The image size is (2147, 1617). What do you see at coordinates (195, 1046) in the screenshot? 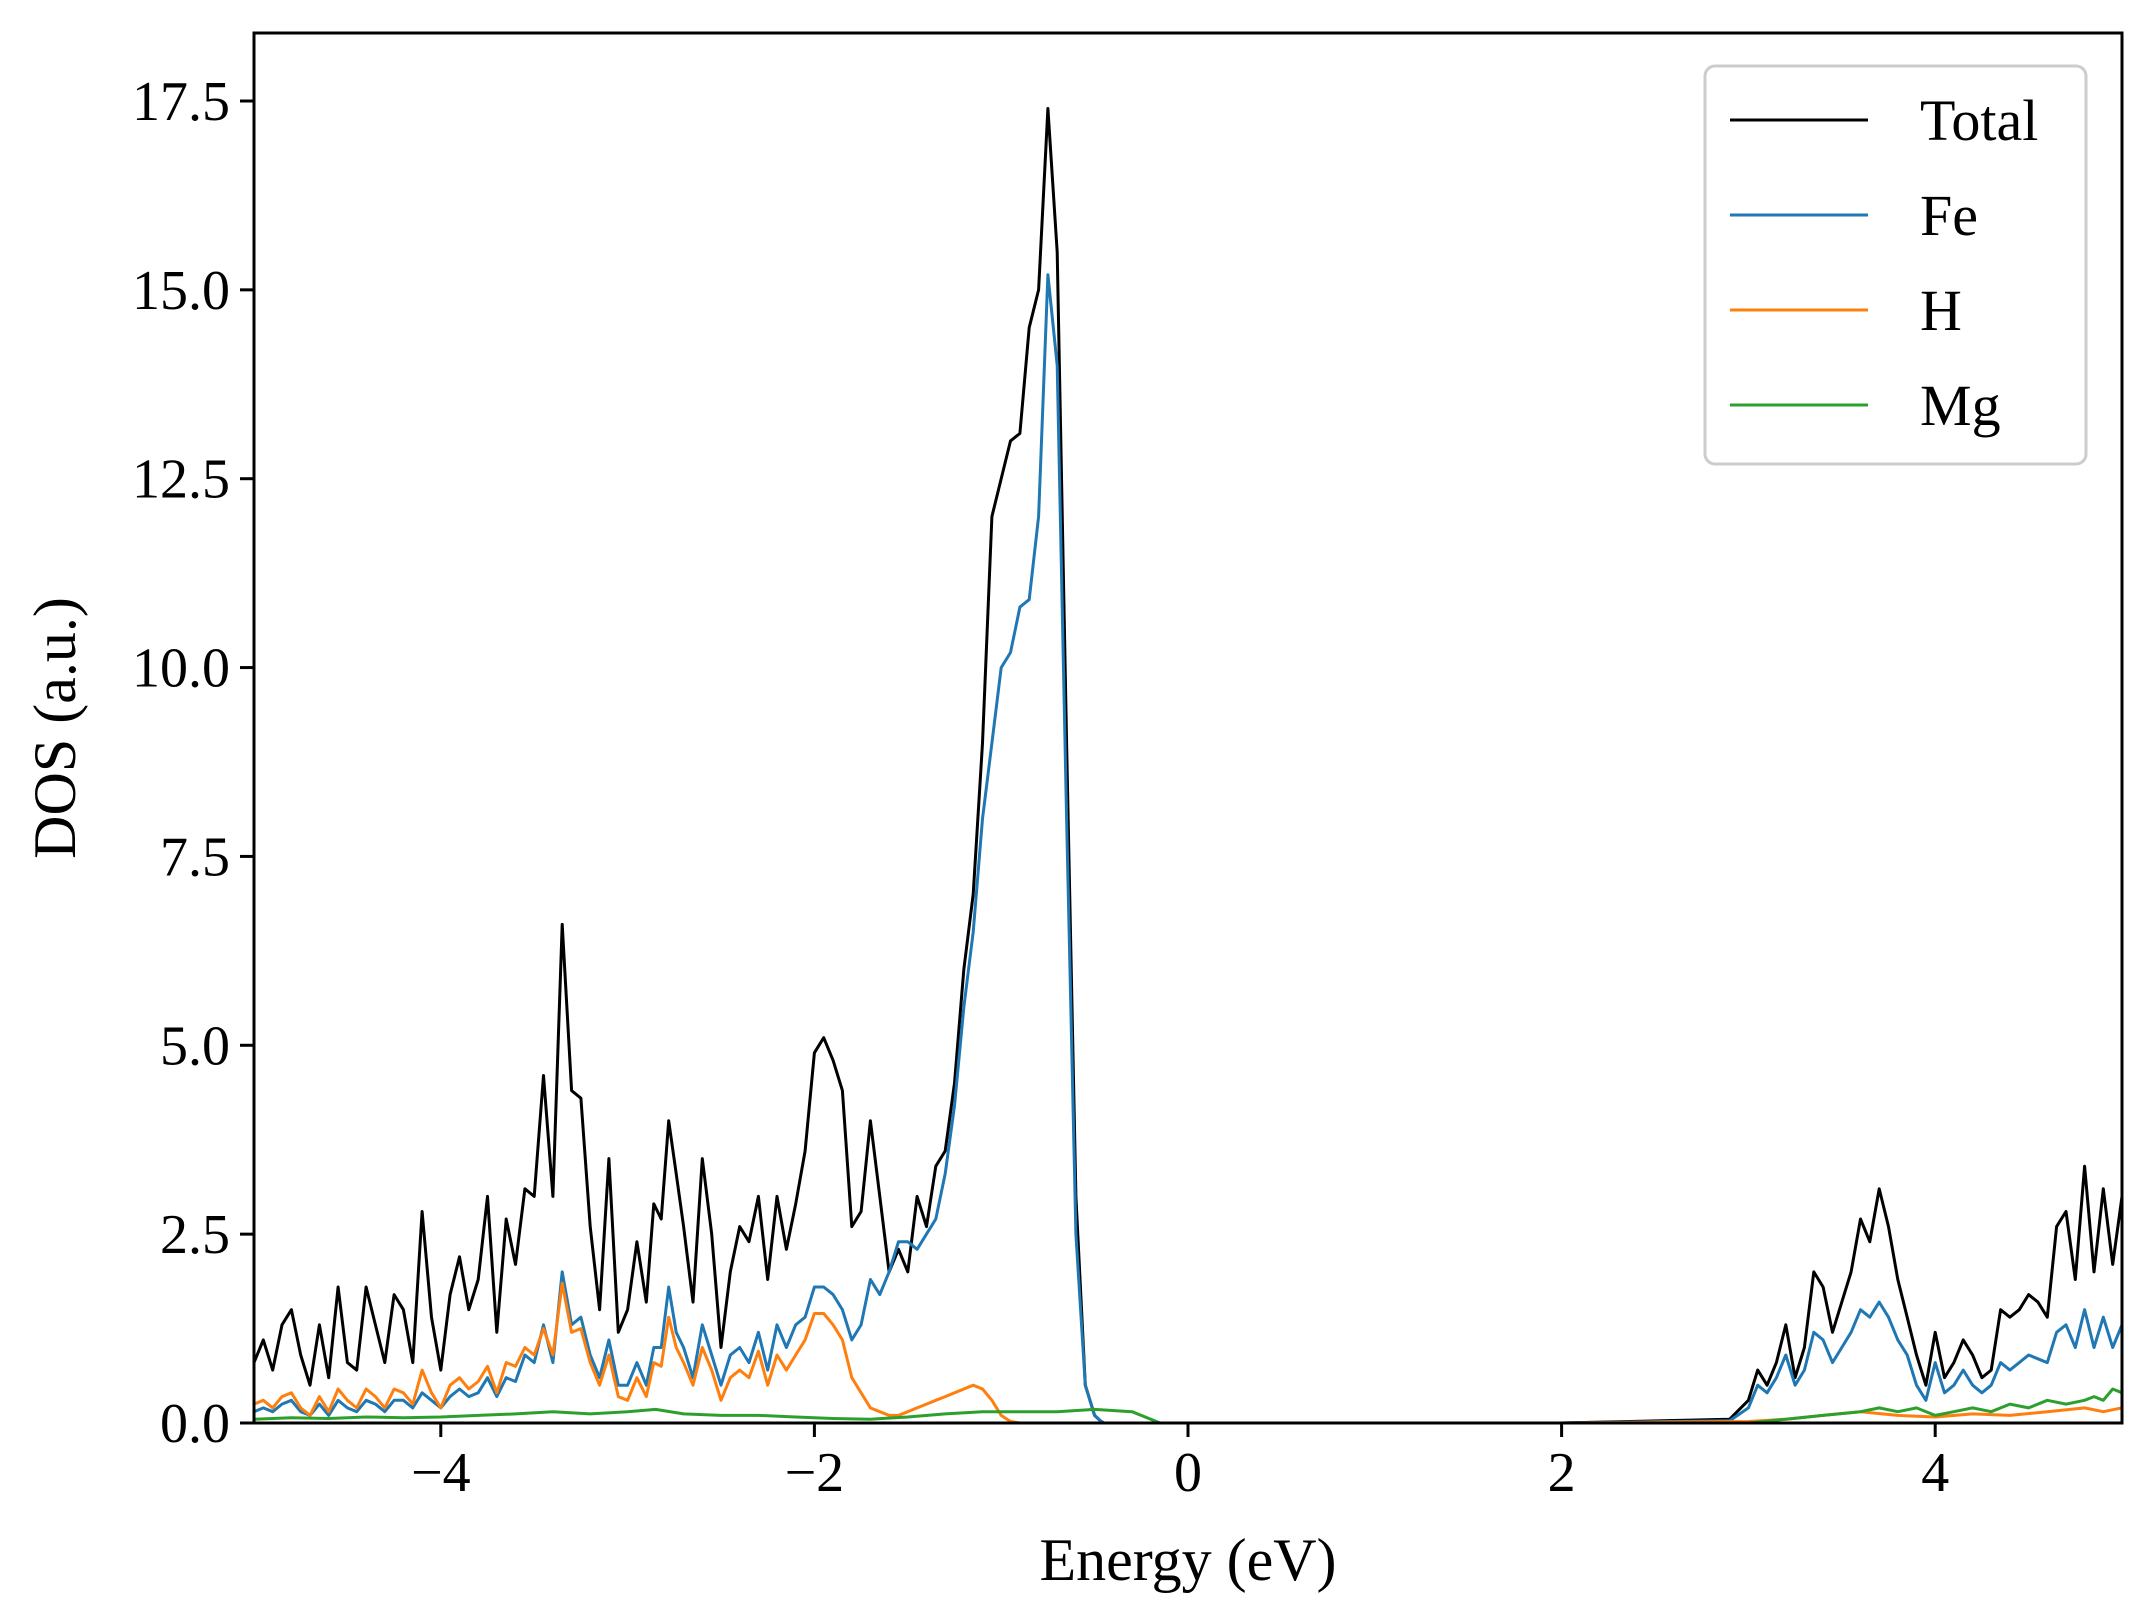
I see `y-tick-label: 5.0` at bounding box center [195, 1046].